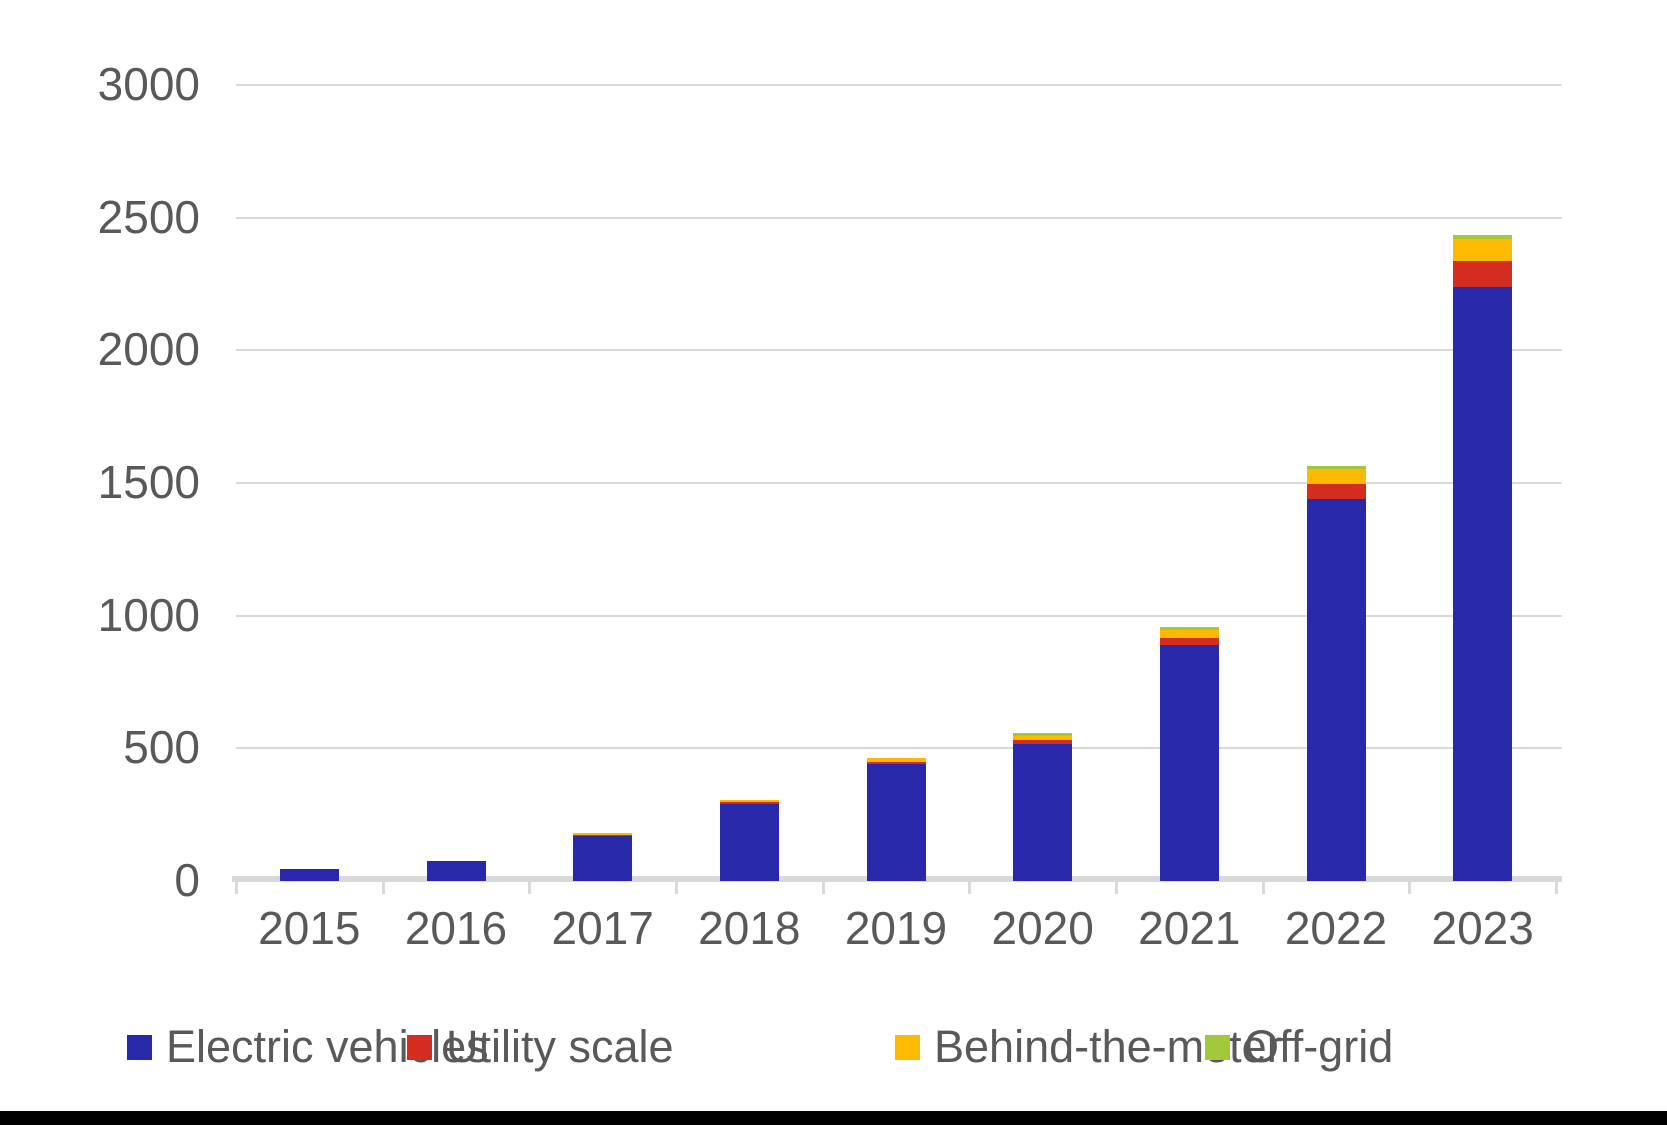 The width and height of the screenshot is (1667, 1125). Describe the element at coordinates (1189, 633) in the screenshot. I see `bar-segment-2021-behind-the-meter` at that location.